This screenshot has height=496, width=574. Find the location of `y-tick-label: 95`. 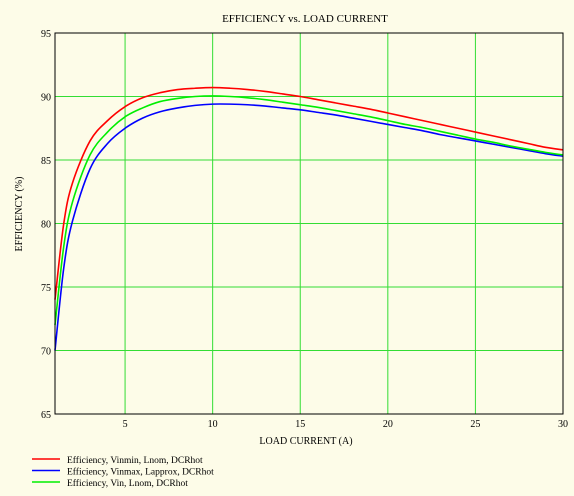

y-tick-label: 95 is located at coordinates (46, 34).